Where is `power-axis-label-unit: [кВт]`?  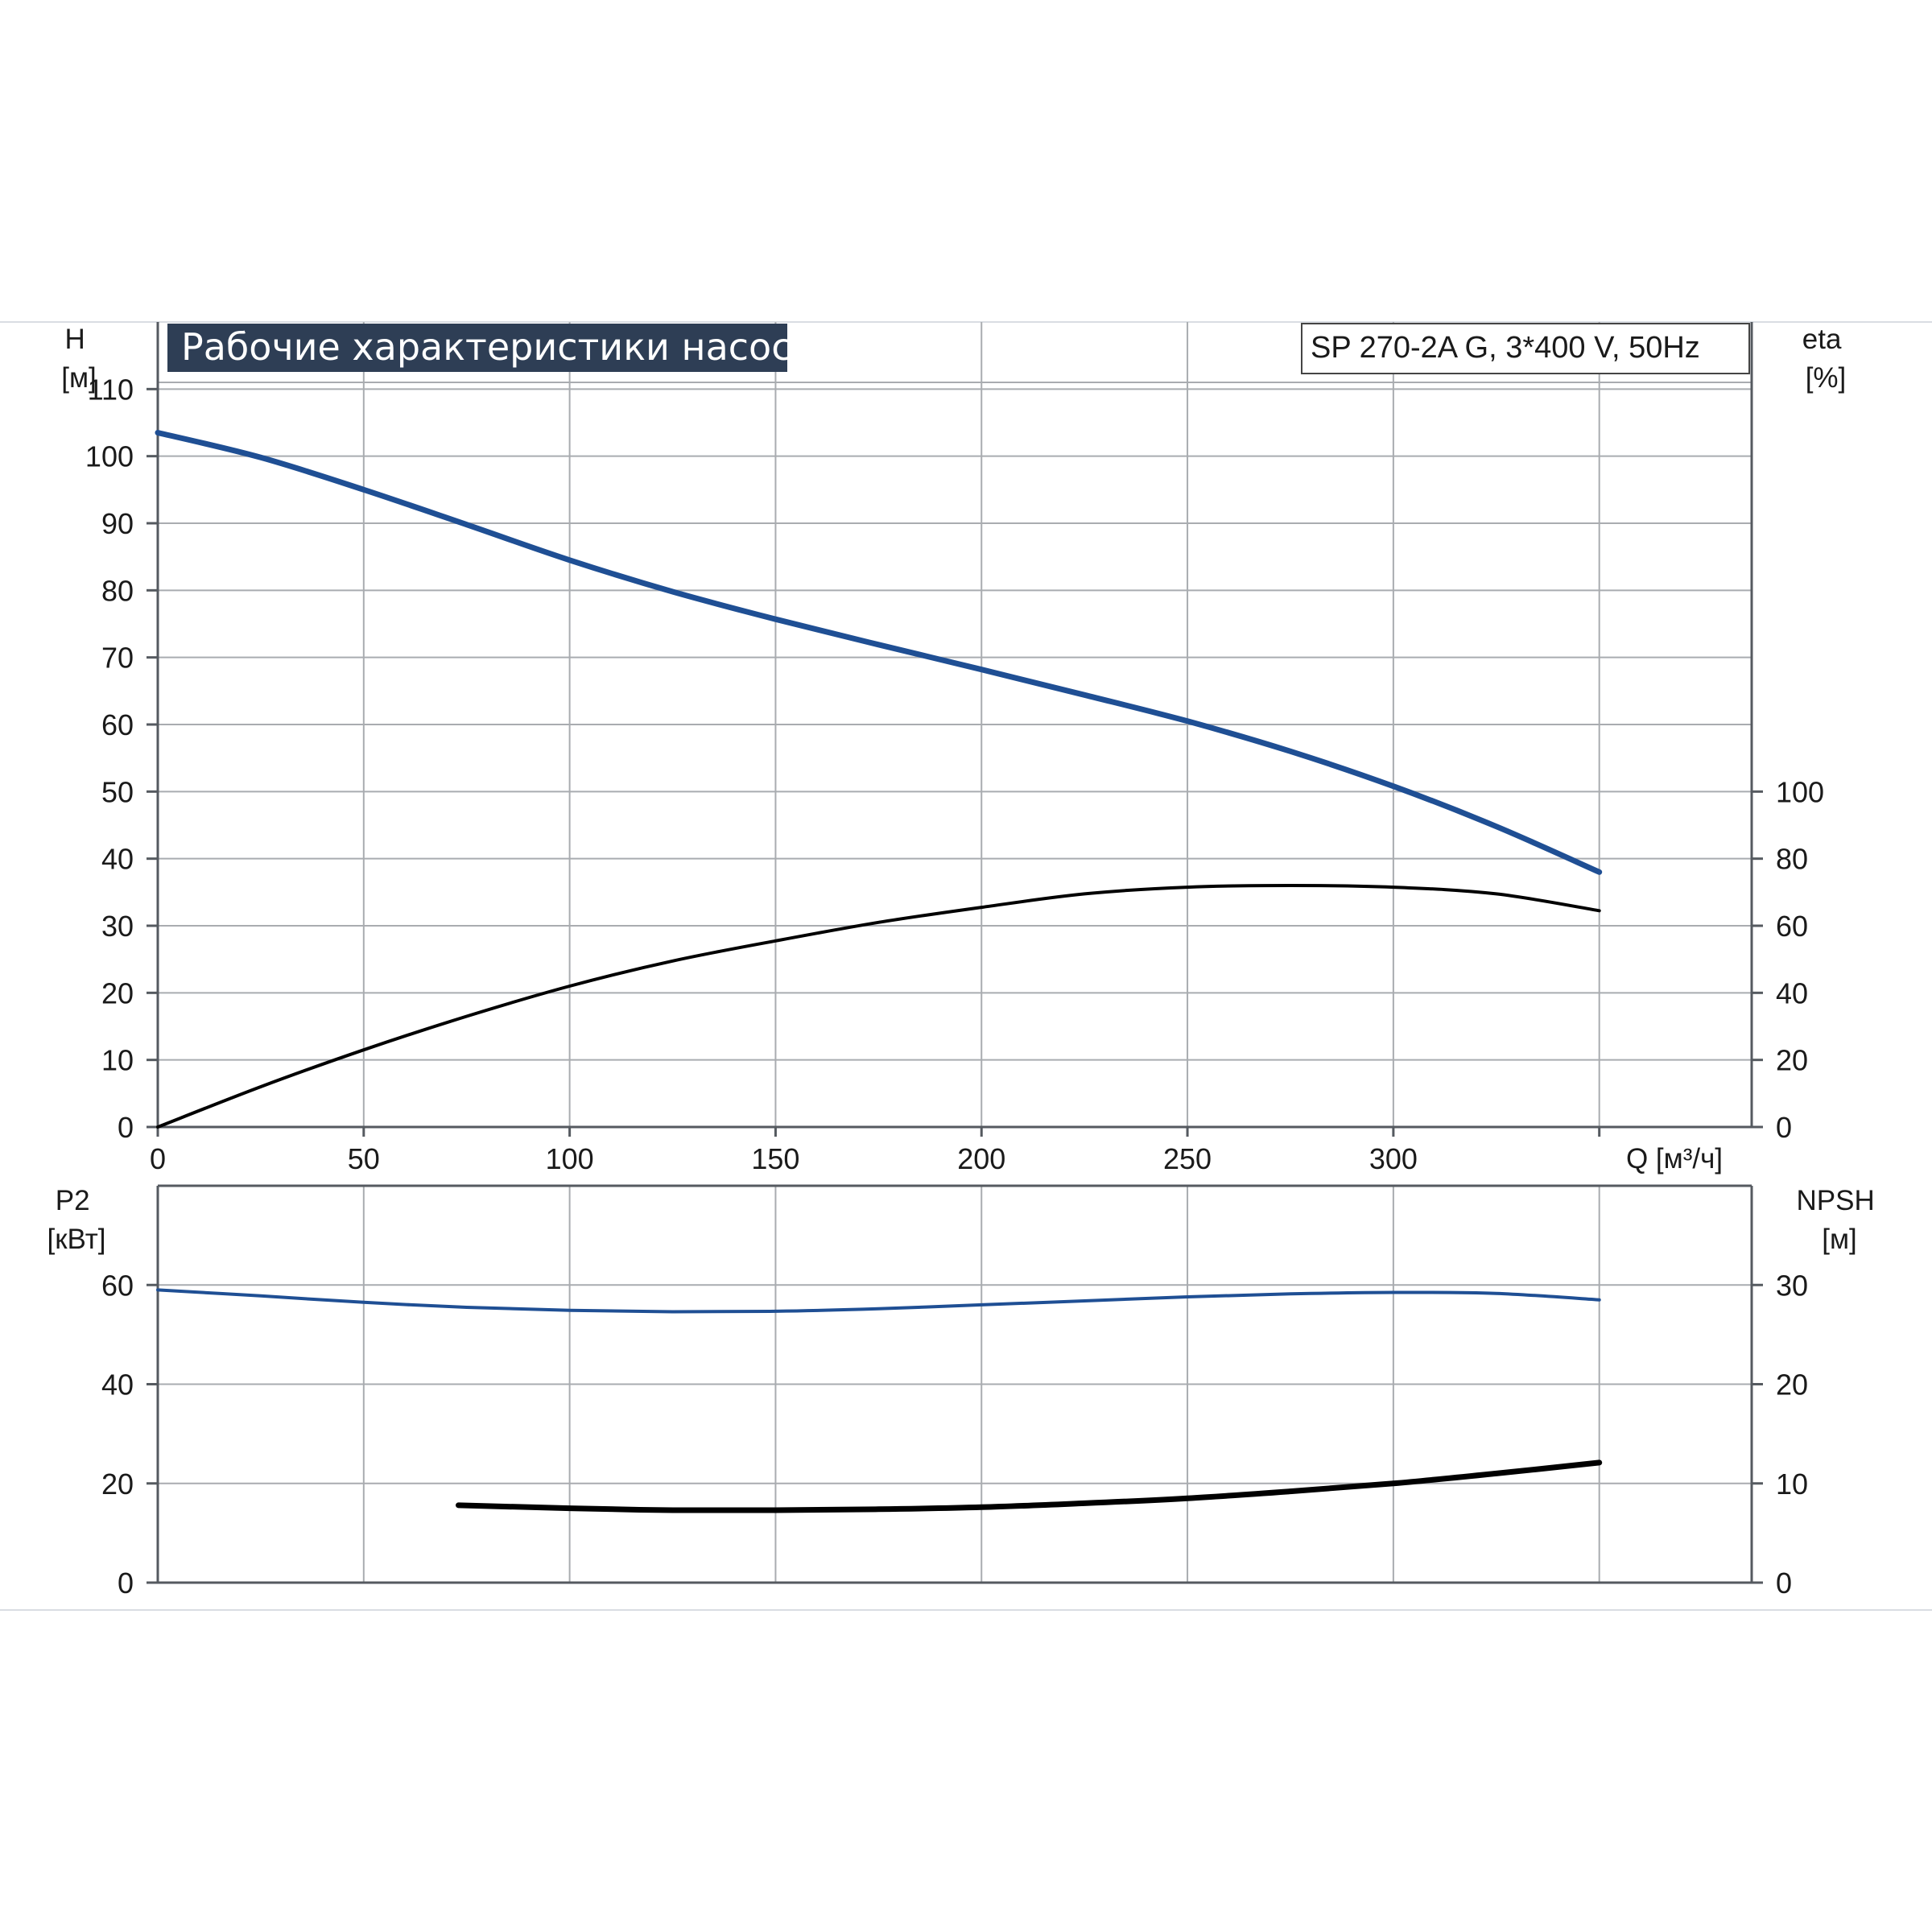
power-axis-label-unit: [кВт] is located at coordinates (76, 1239).